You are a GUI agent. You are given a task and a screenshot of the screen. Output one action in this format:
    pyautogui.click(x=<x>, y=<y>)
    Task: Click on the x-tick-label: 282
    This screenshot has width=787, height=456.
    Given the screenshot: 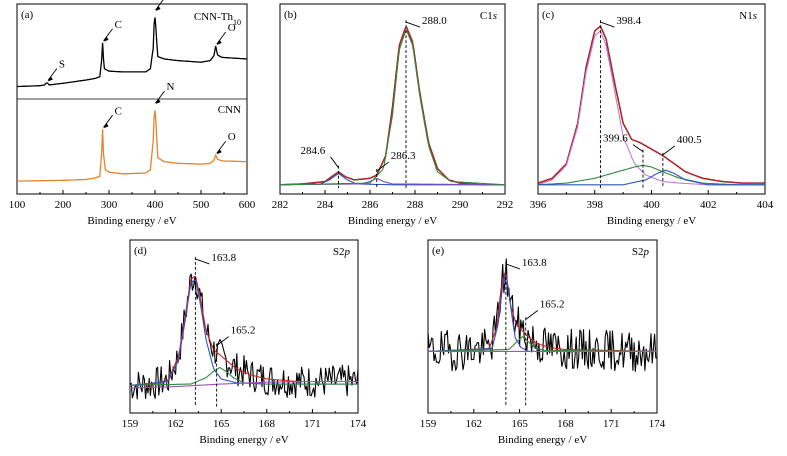 What is the action you would take?
    pyautogui.click(x=280, y=205)
    